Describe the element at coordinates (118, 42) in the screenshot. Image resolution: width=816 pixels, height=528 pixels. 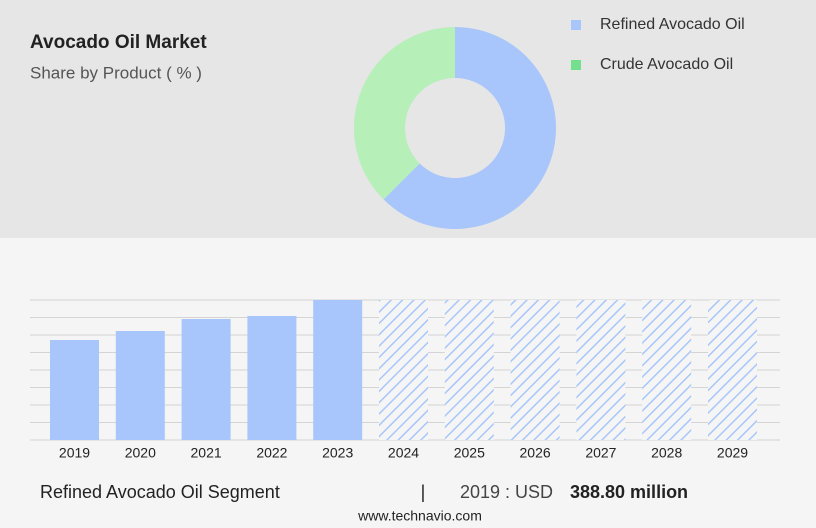
I see `chart-title: Avocado Oil Market` at that location.